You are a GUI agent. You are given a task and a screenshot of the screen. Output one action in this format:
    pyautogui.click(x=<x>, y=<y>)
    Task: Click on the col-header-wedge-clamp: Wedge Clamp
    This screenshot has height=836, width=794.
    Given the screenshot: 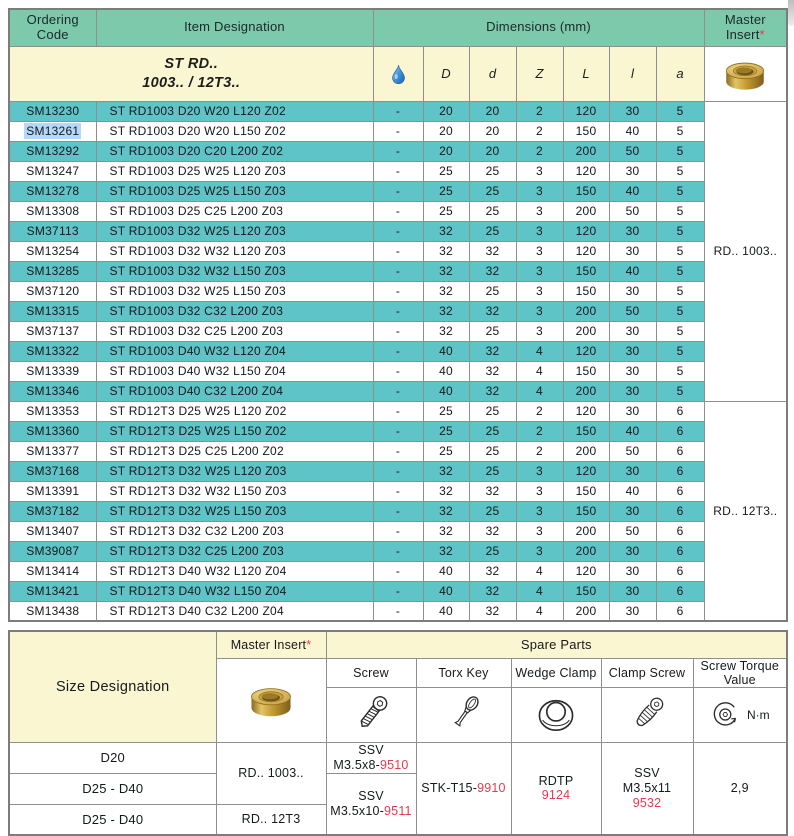 What is the action you would take?
    pyautogui.click(x=556, y=672)
    